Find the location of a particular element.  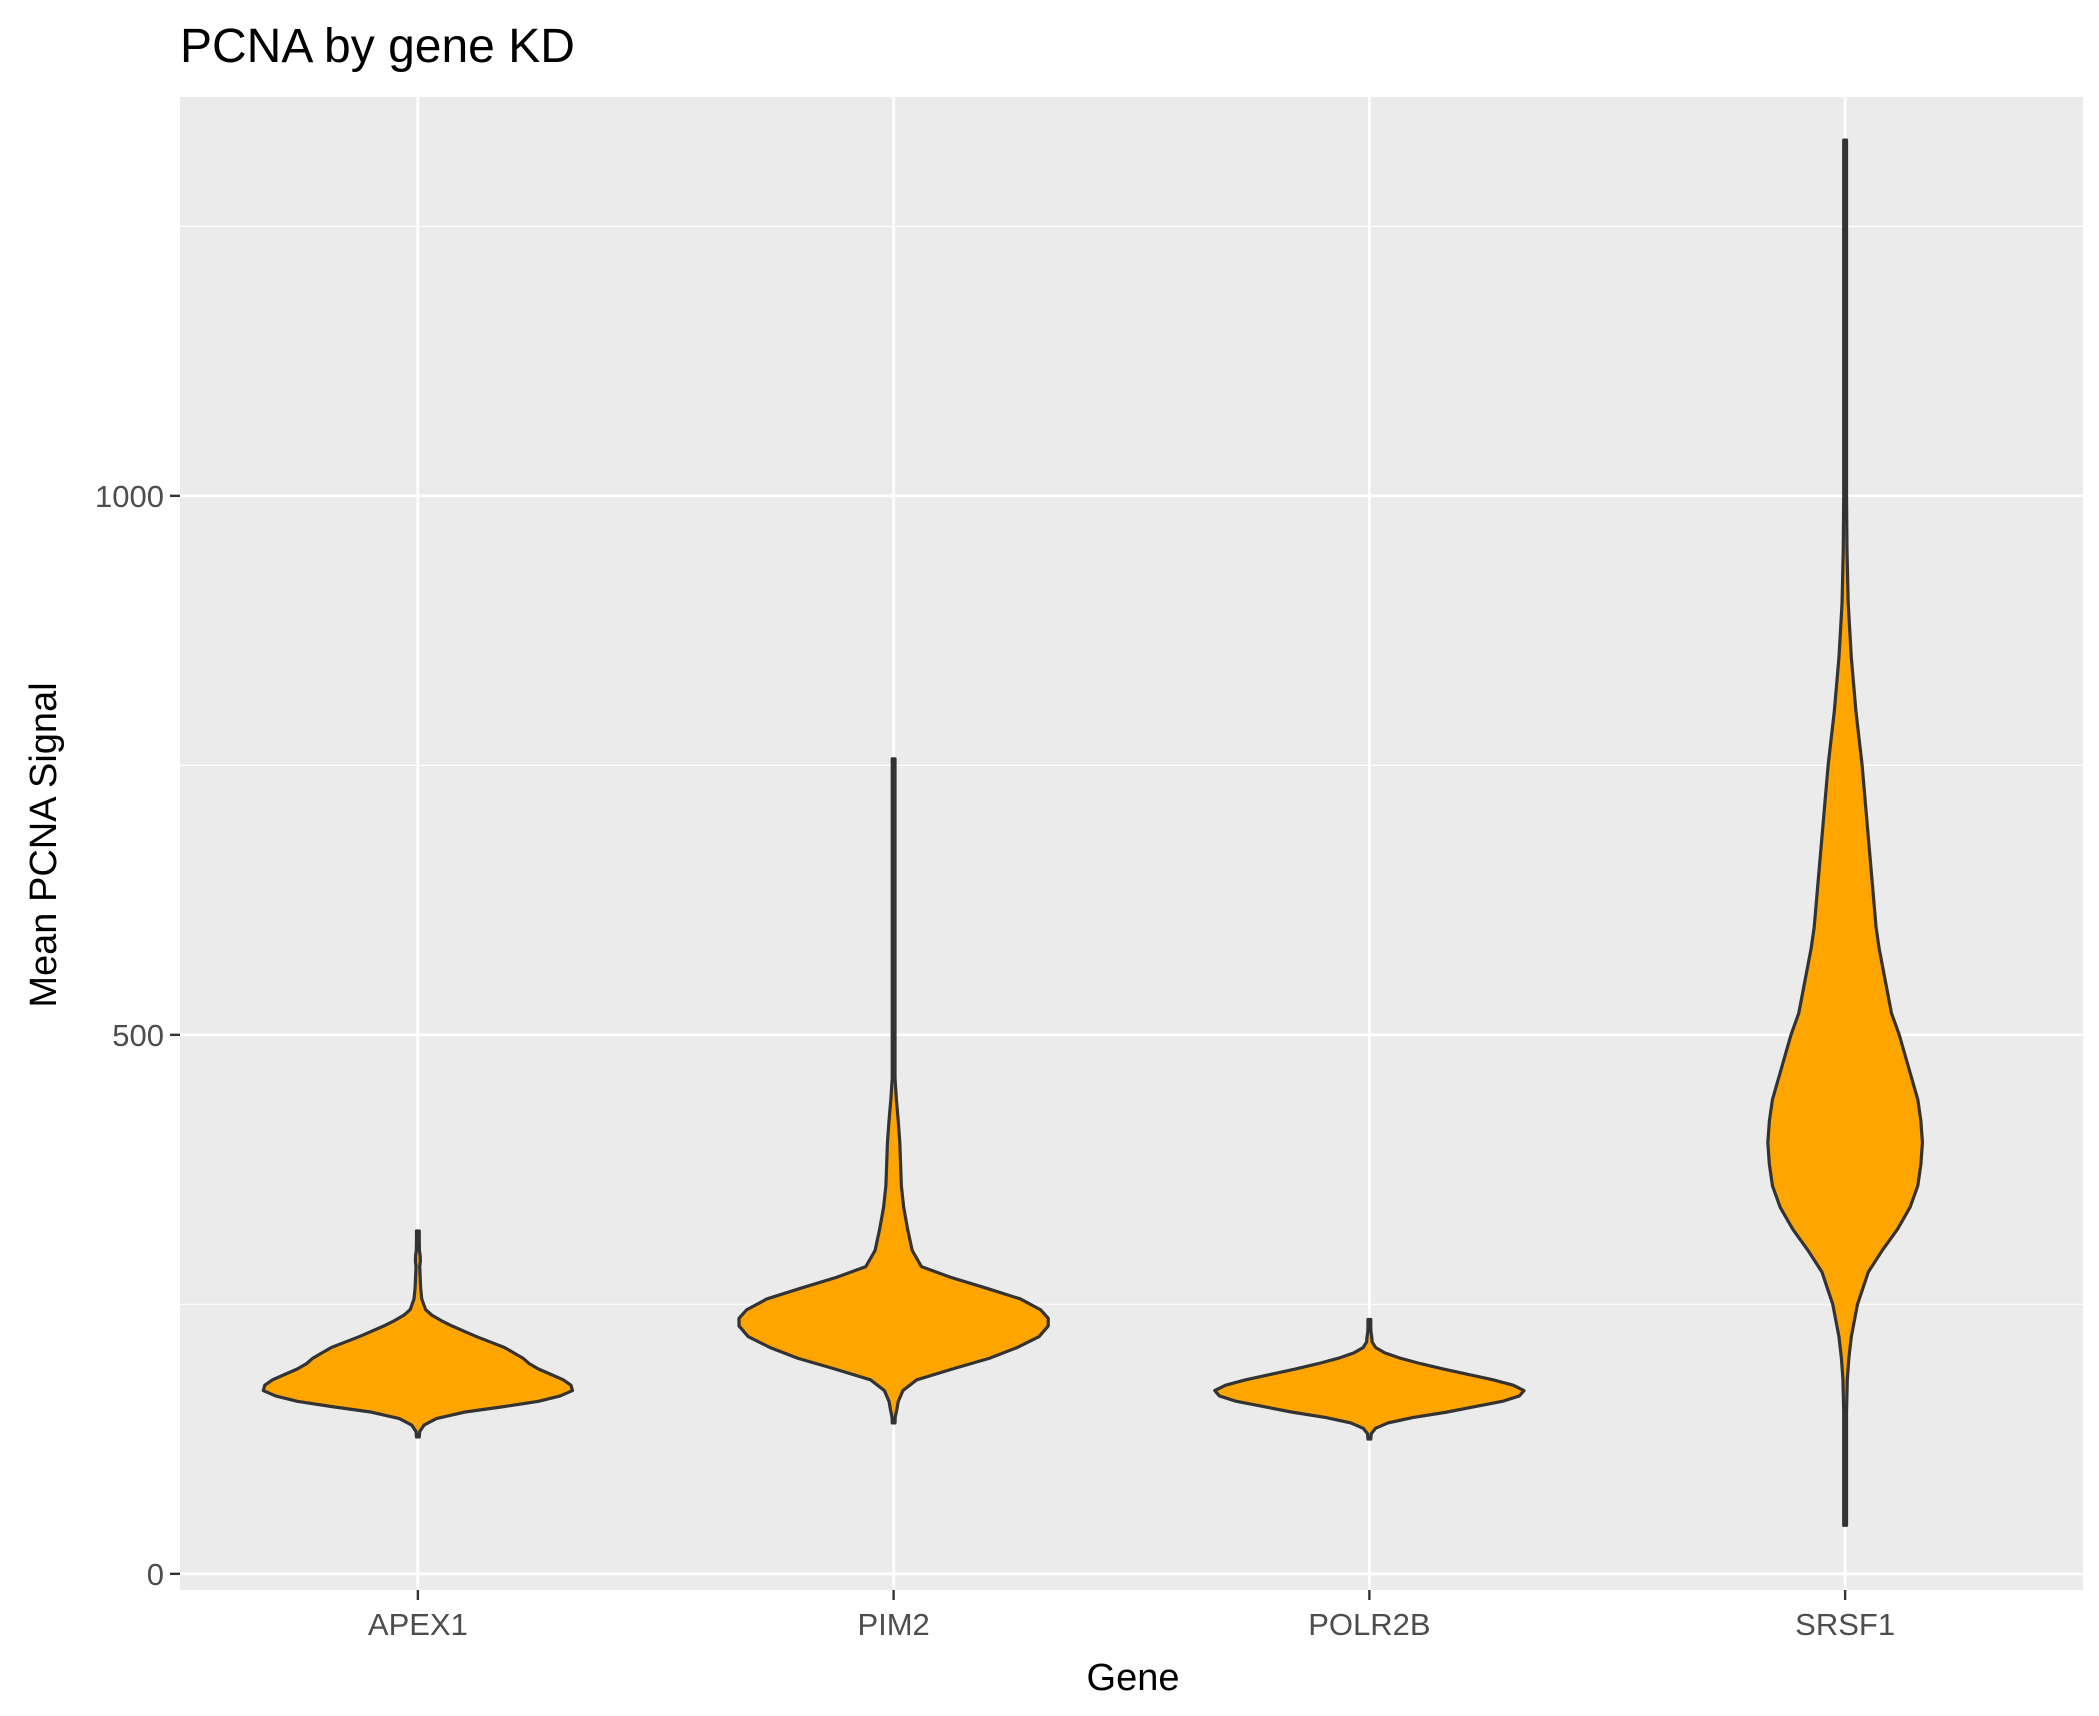

x-tick-label: SRSF1 is located at coordinates (1845, 1624).